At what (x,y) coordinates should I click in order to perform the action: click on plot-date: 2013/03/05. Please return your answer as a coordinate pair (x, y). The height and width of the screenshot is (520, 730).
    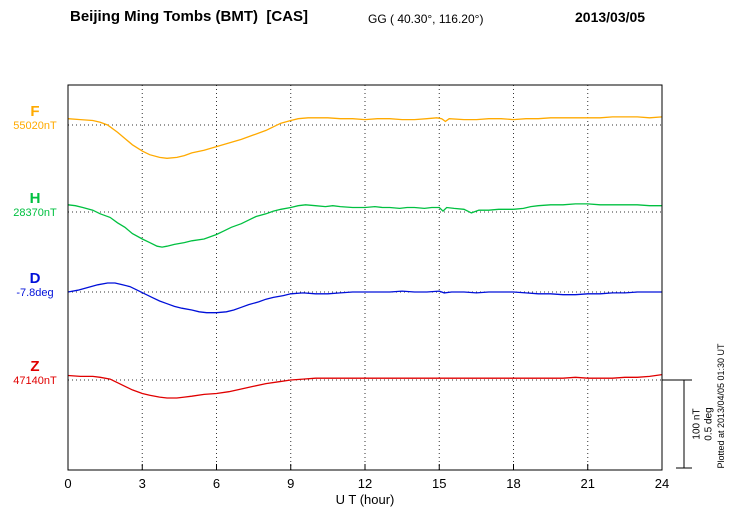
    Looking at the image, I should click on (610, 17).